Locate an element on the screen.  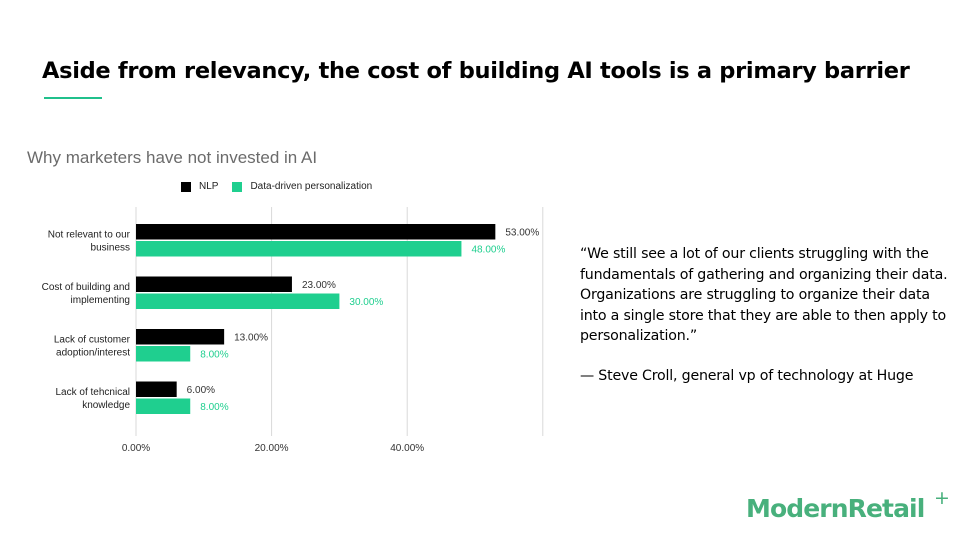
legend-label-personalization: Data-driven personalization is located at coordinates (311, 186).